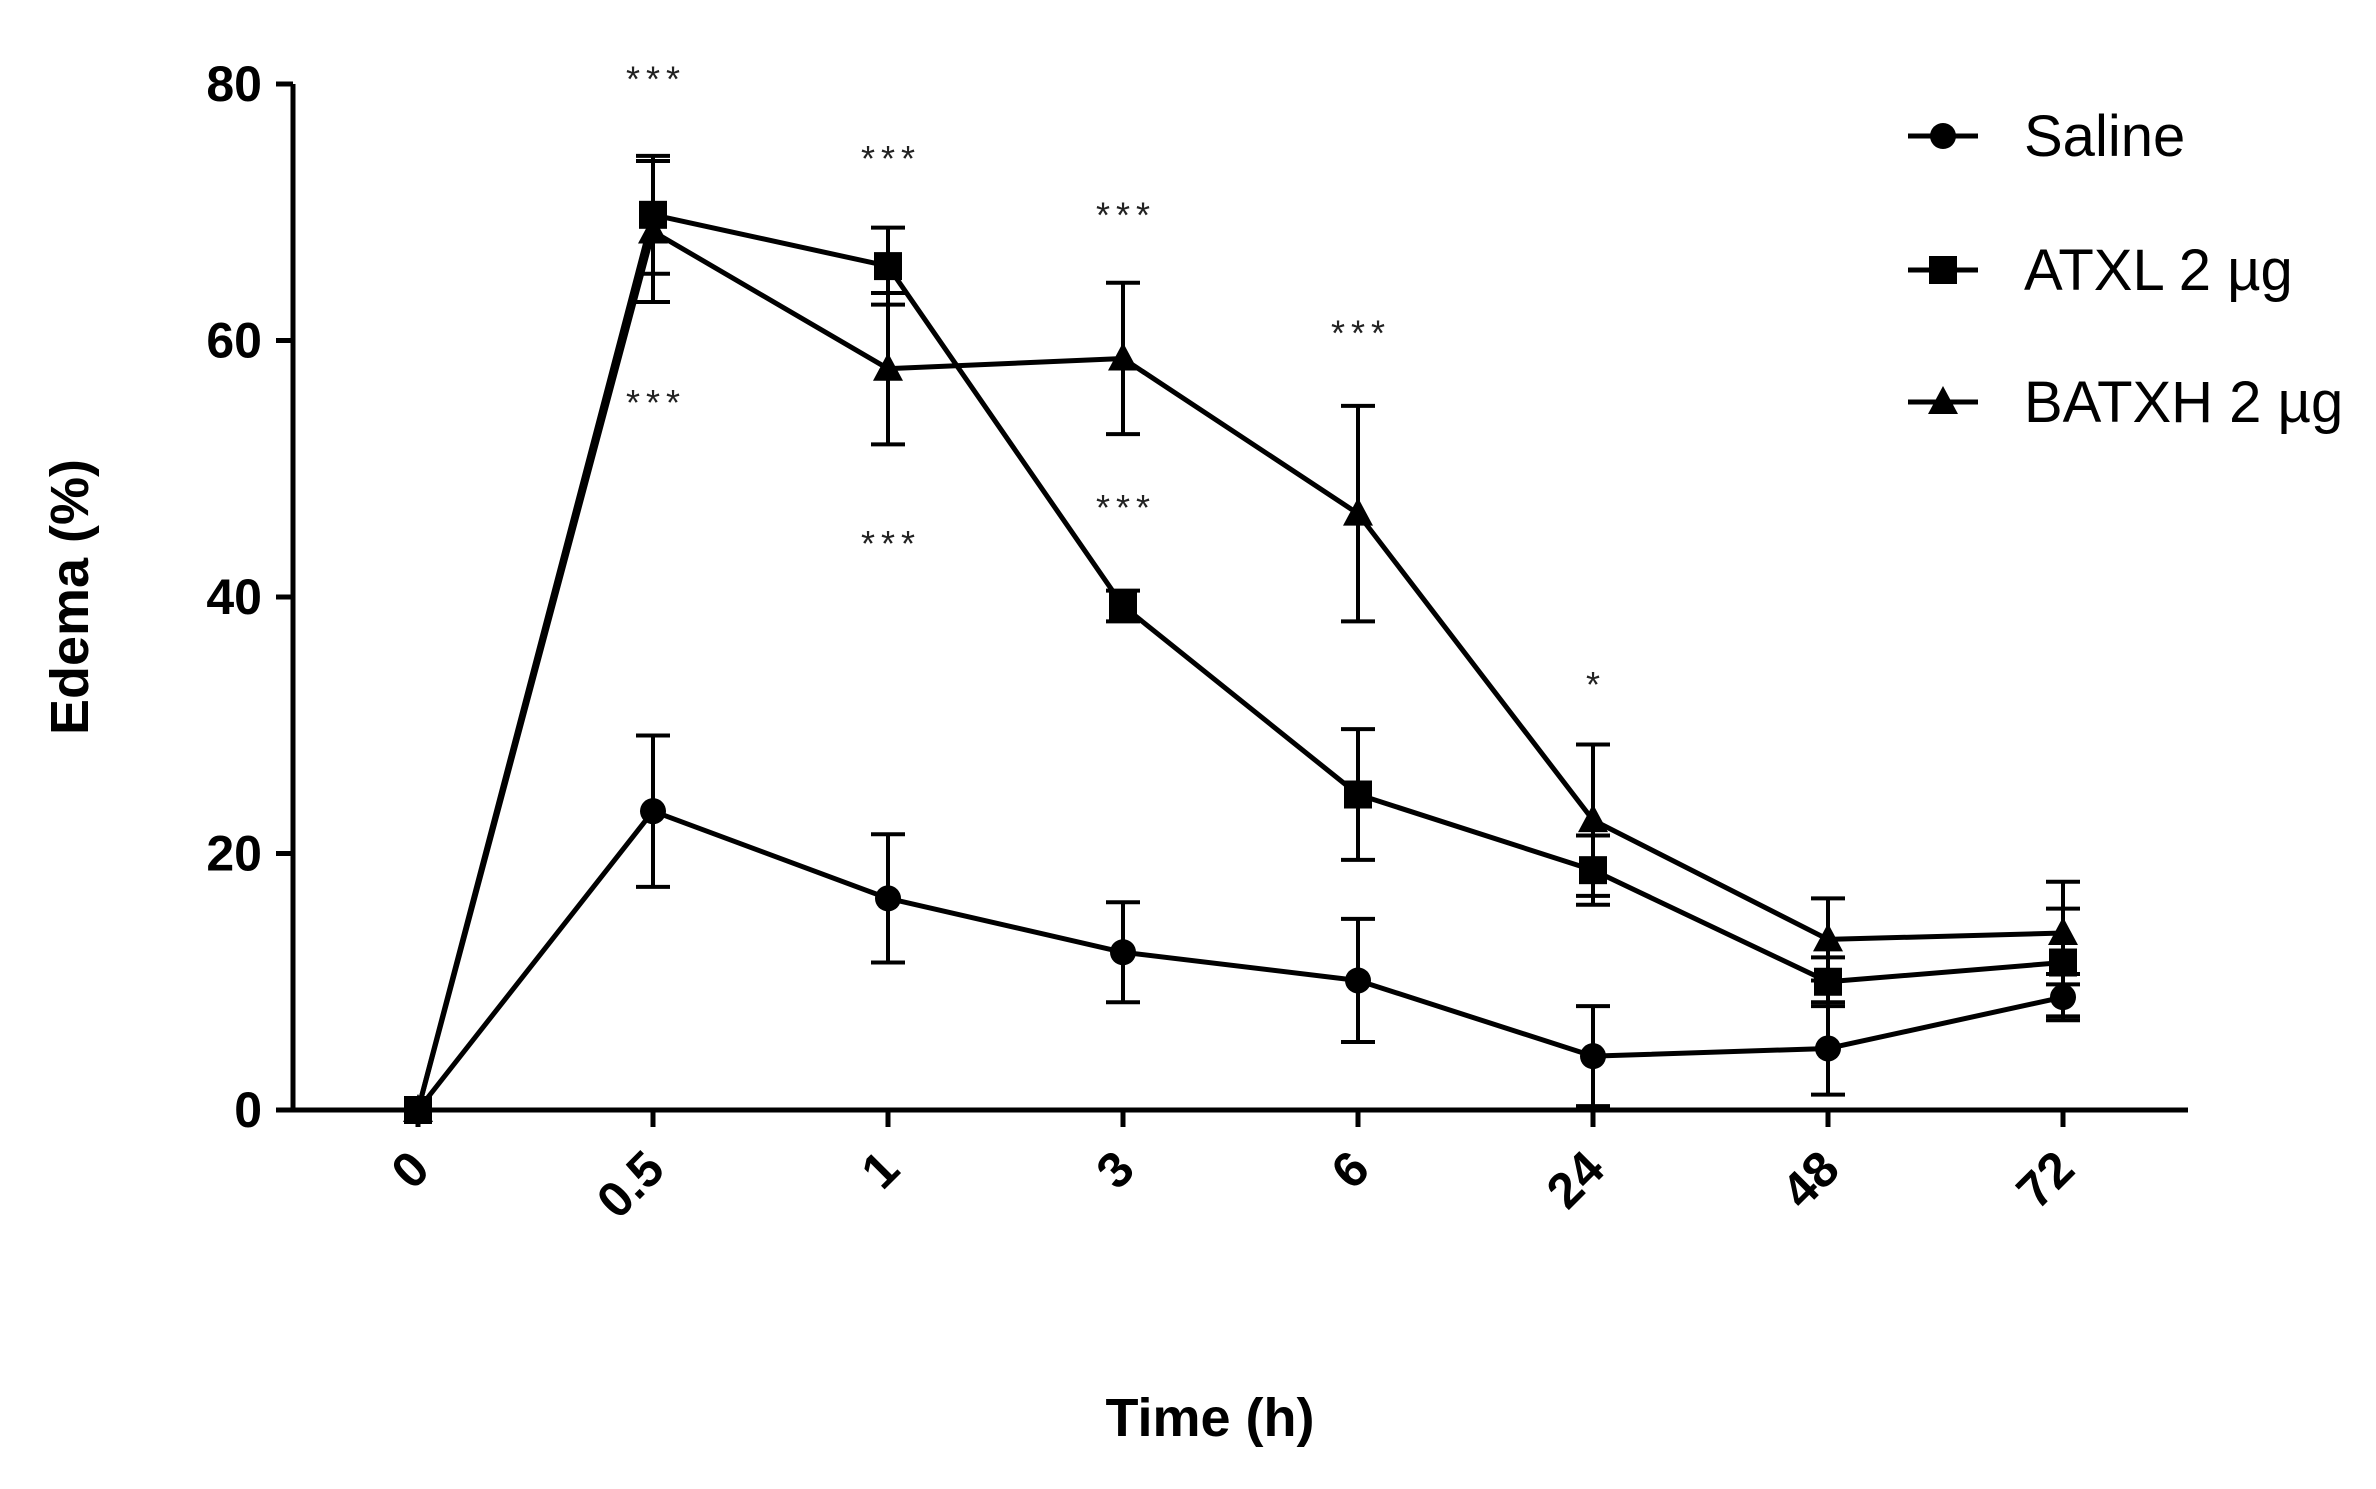 The image size is (2376, 1489). What do you see at coordinates (2158, 270) in the screenshot?
I see `legend-label: ATXL 2 µg` at bounding box center [2158, 270].